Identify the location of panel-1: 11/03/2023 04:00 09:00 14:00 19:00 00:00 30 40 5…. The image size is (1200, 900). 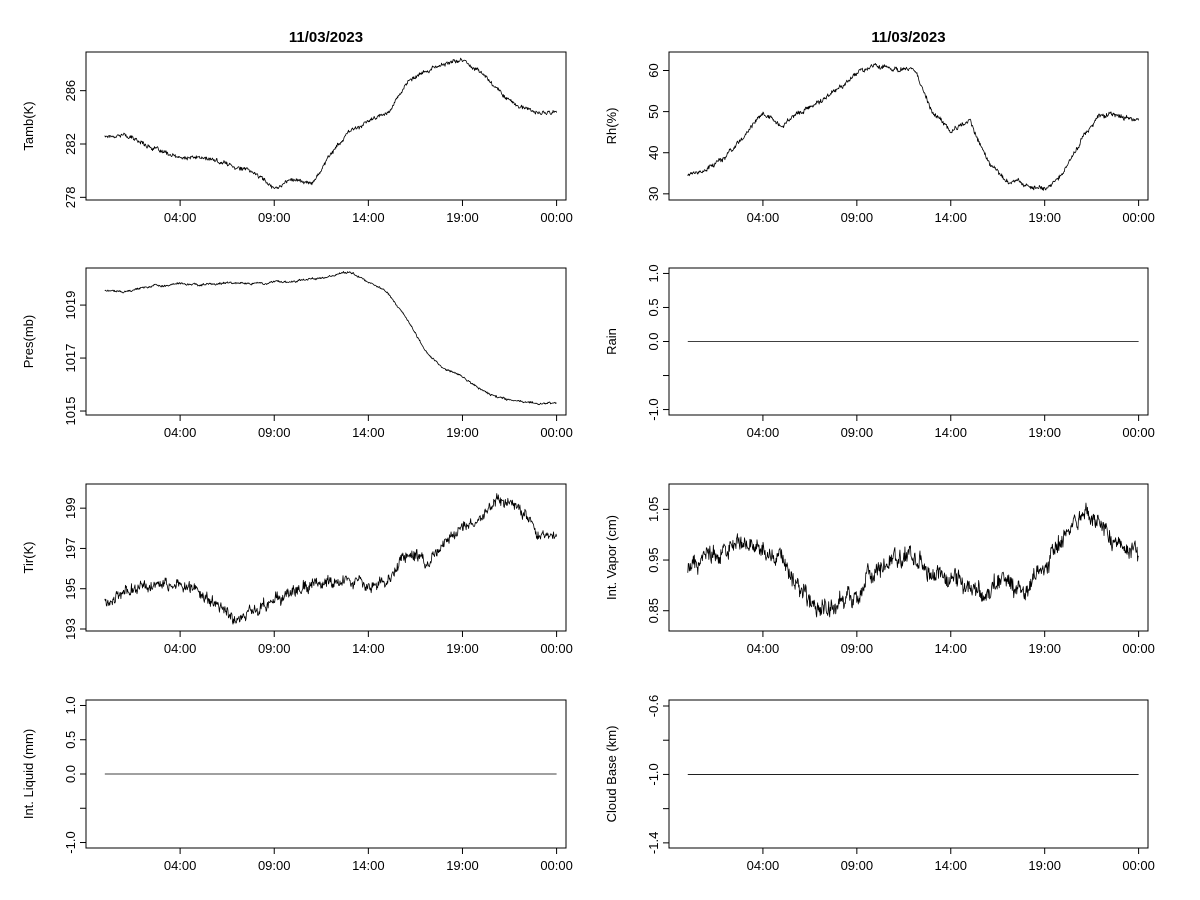
(879, 127).